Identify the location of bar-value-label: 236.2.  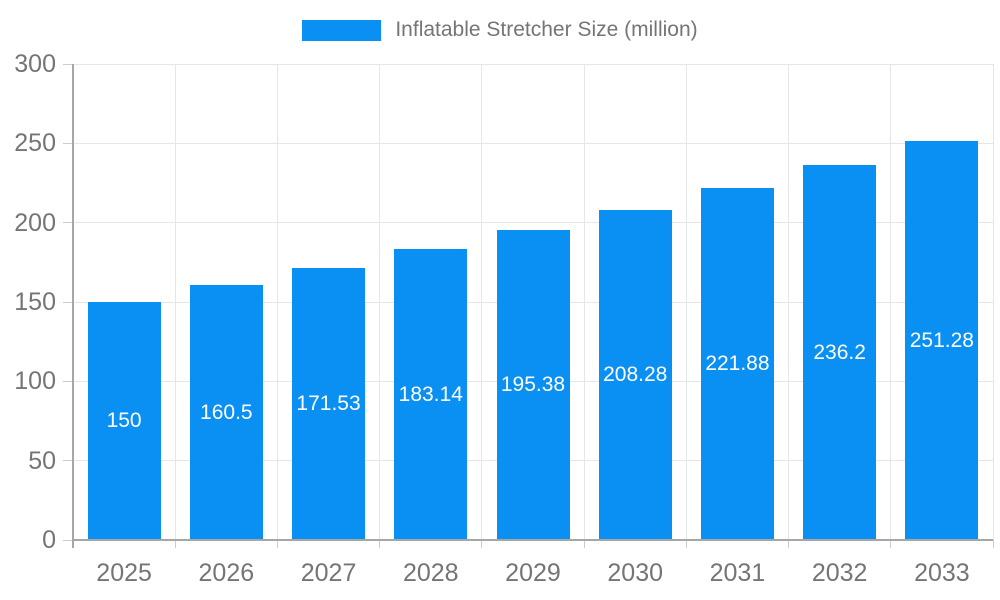
(839, 352).